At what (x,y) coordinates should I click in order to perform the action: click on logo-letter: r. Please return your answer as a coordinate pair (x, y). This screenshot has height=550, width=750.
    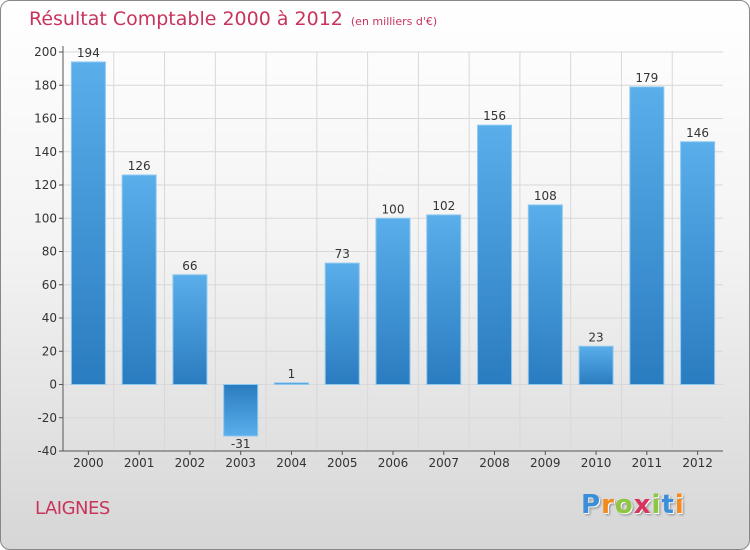
    Looking at the image, I should click on (608, 505).